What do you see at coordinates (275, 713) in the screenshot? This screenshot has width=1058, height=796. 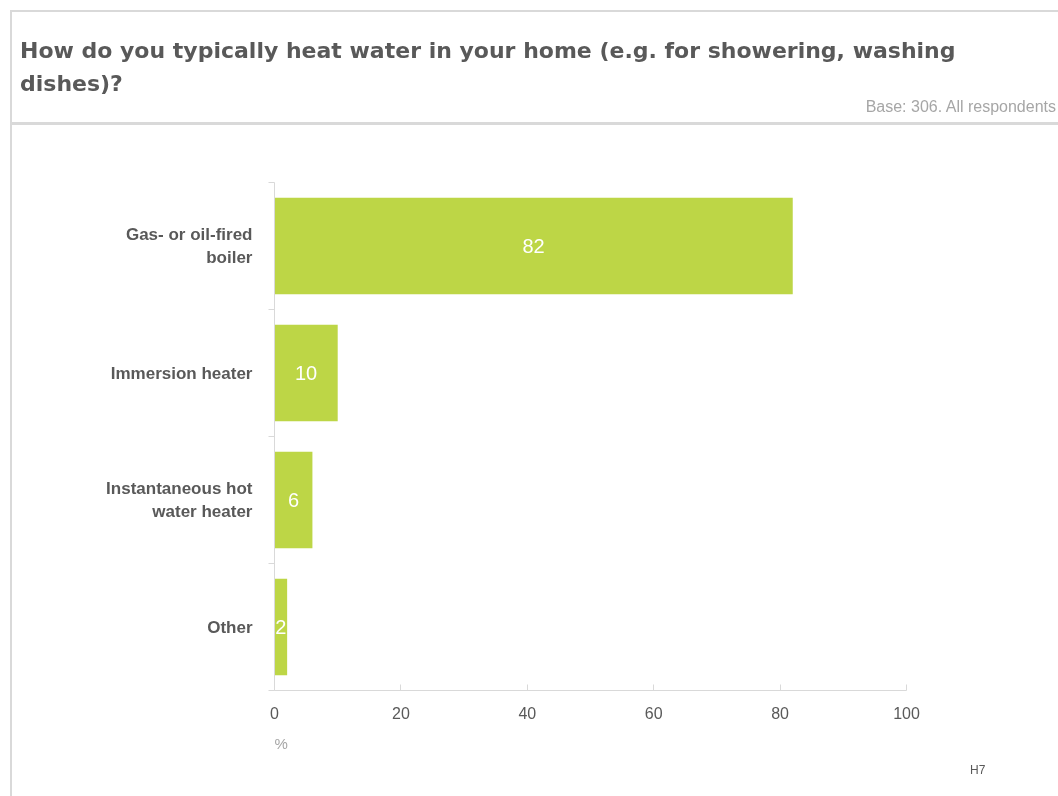 I see `x-tick-label: 0` at bounding box center [275, 713].